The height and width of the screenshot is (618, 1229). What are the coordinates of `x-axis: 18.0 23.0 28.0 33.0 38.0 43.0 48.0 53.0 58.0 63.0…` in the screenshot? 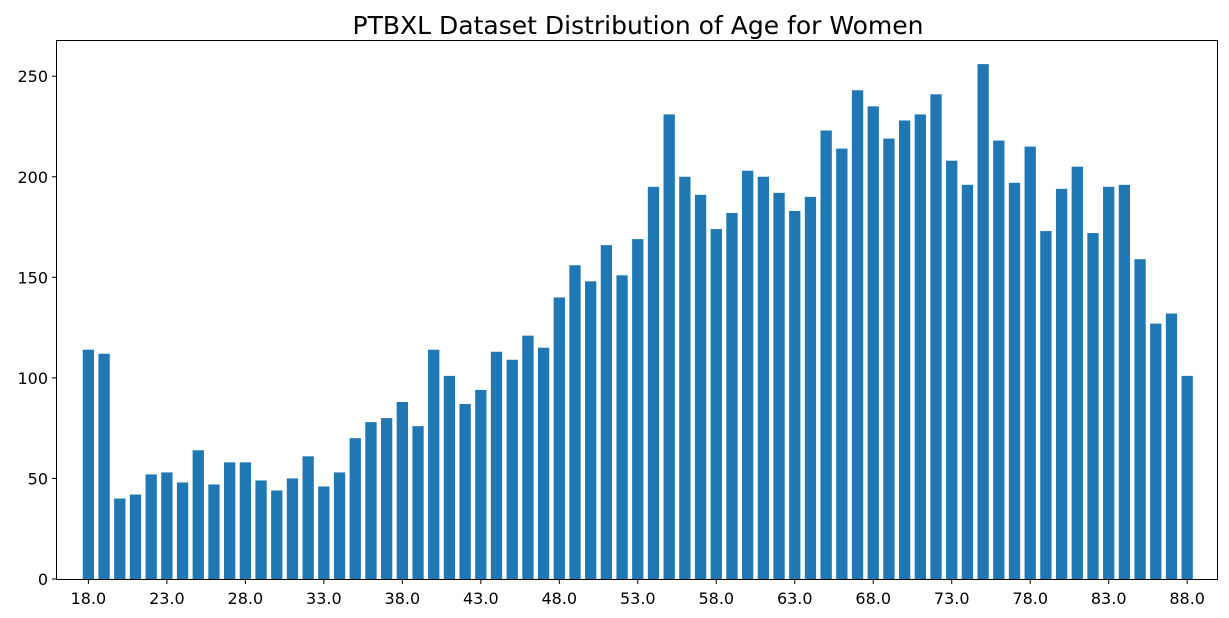 It's located at (638, 593).